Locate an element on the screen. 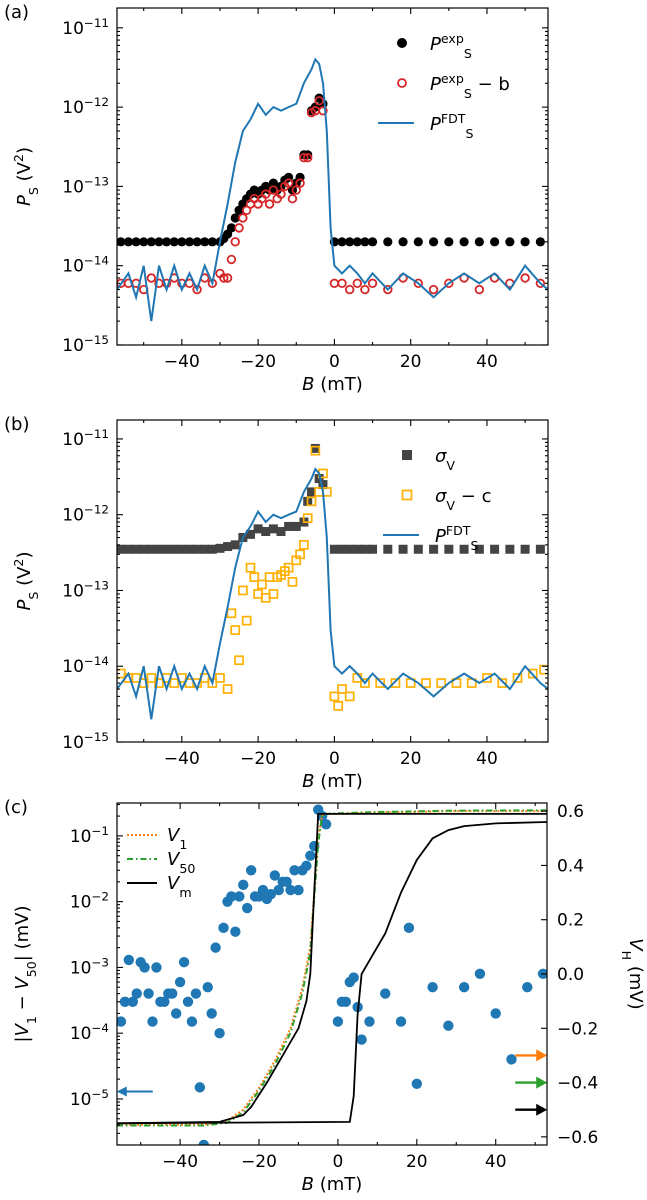 The width and height of the screenshot is (647, 1200). x-tick-label-part: −40 is located at coordinates (182, 362).